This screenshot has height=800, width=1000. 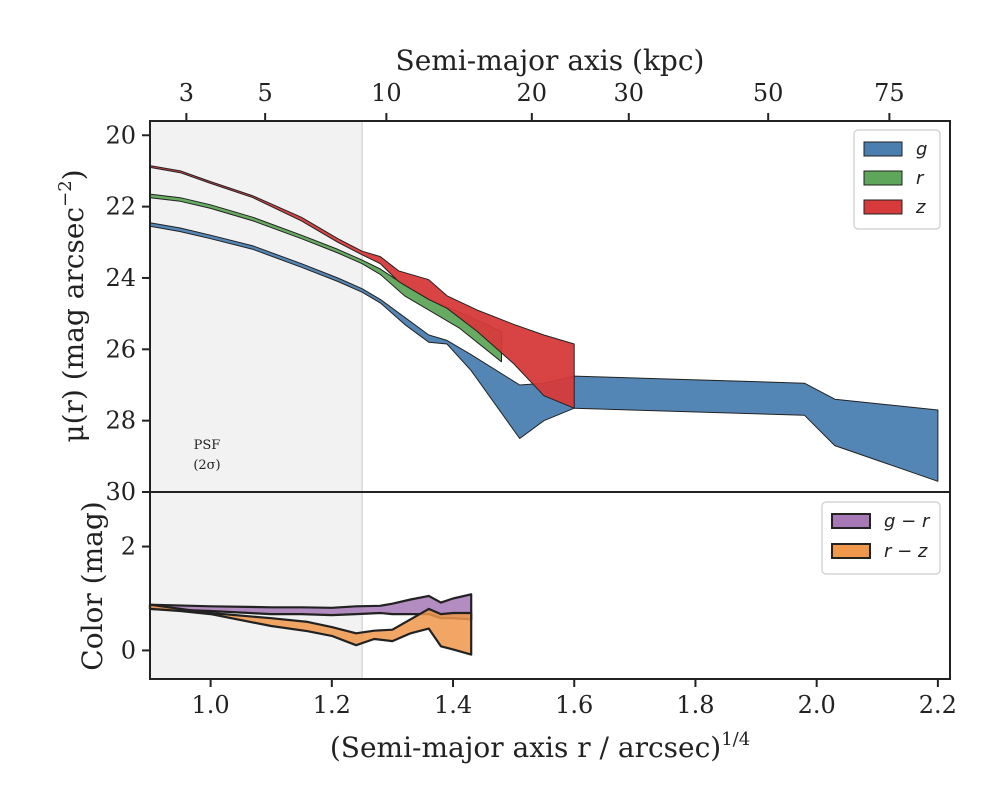 I want to click on y-axis-title-top: μ(r) (mag arcsec−2), so click(x=72, y=305).